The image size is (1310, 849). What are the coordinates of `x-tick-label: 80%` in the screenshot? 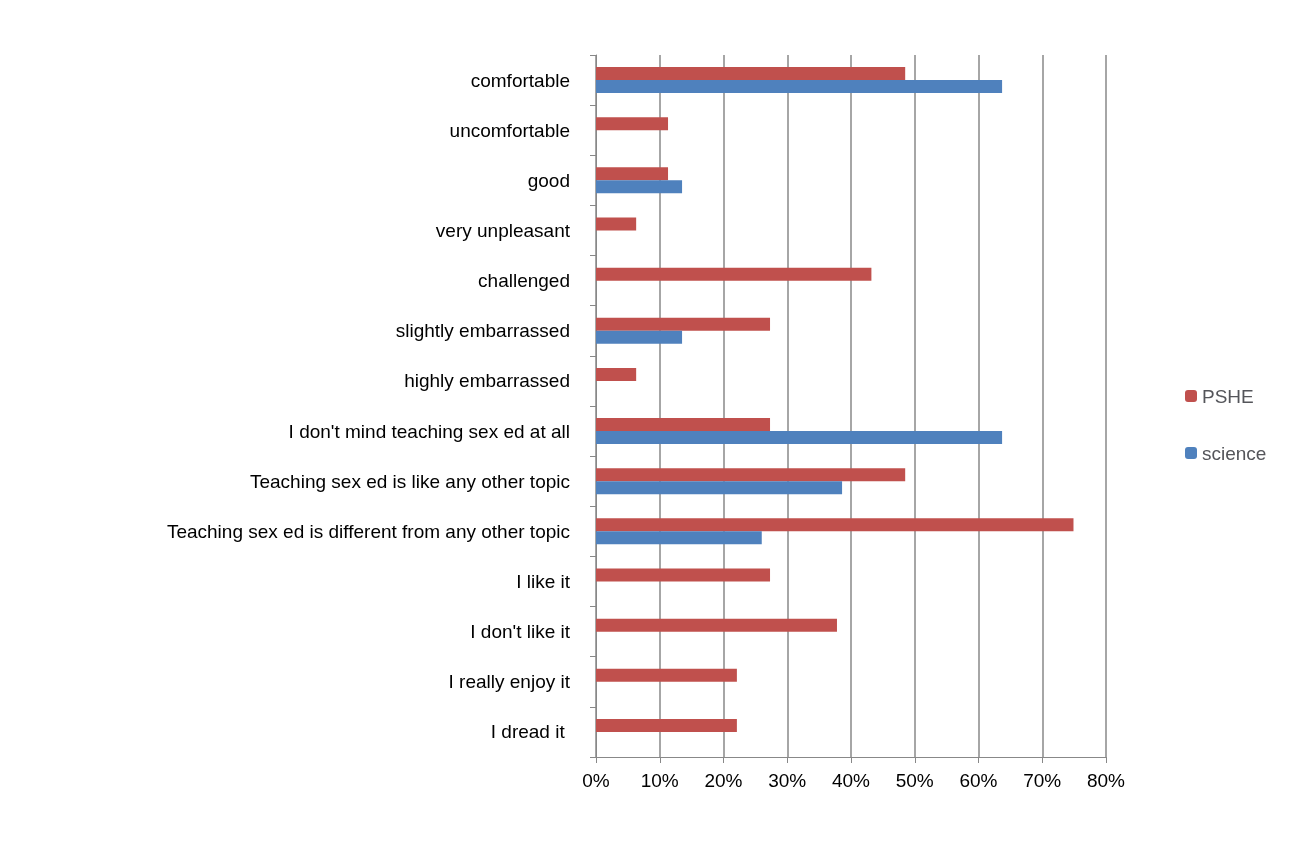 It's located at (1106, 780).